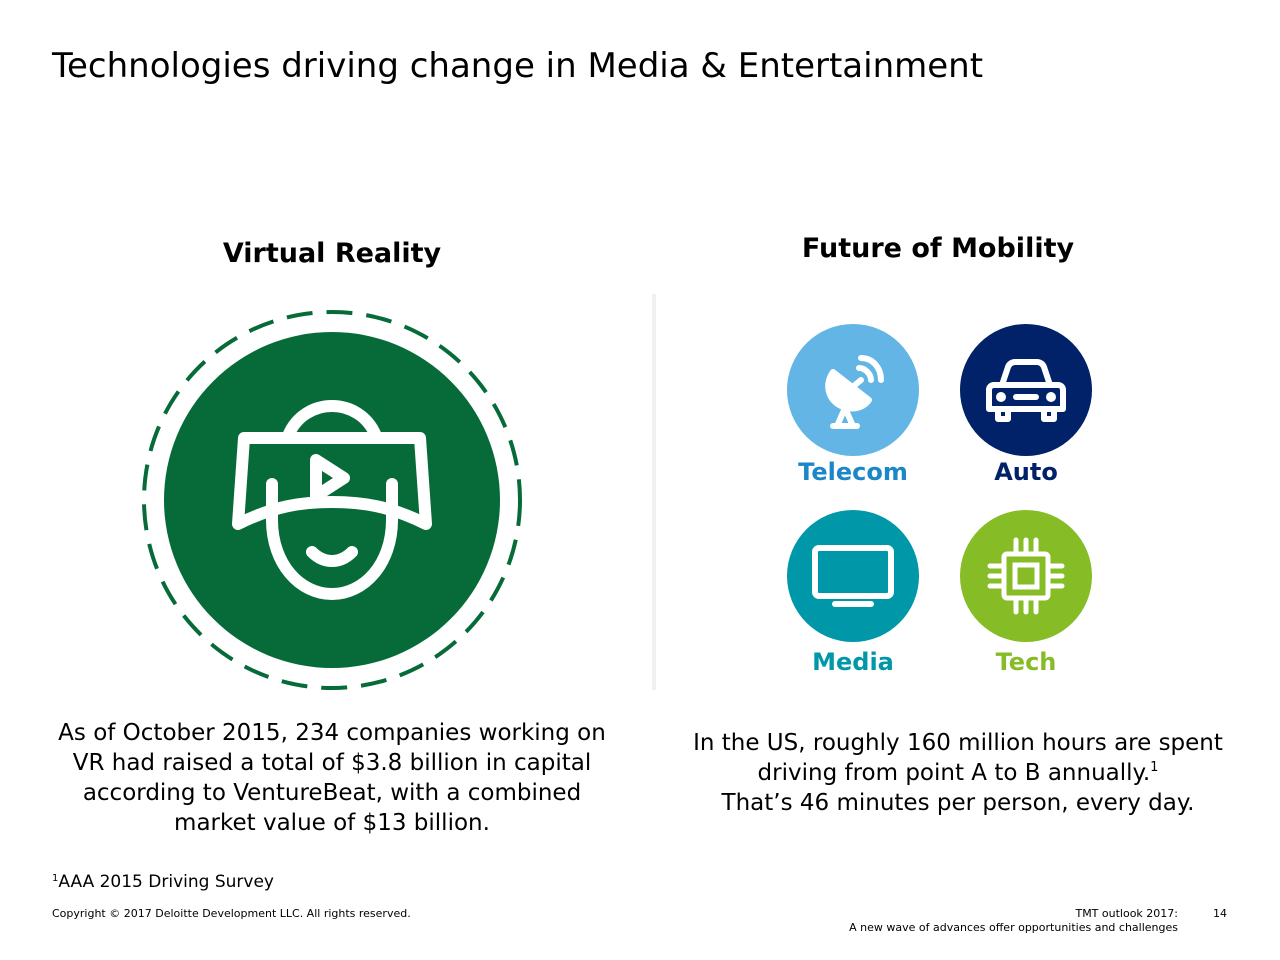 The width and height of the screenshot is (1280, 960). What do you see at coordinates (853, 472) in the screenshot?
I see `telecom-label: Telecom` at bounding box center [853, 472].